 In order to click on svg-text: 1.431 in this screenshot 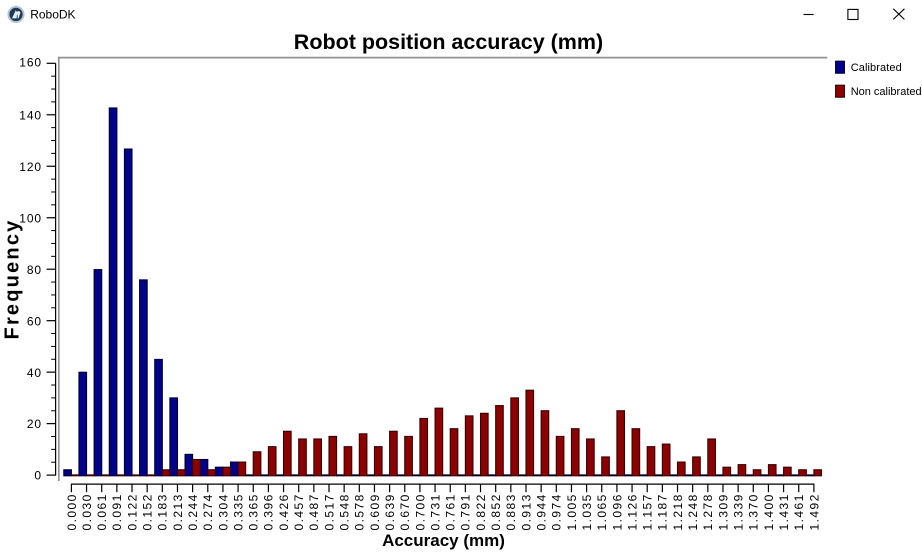, I will do `click(784, 511)`.